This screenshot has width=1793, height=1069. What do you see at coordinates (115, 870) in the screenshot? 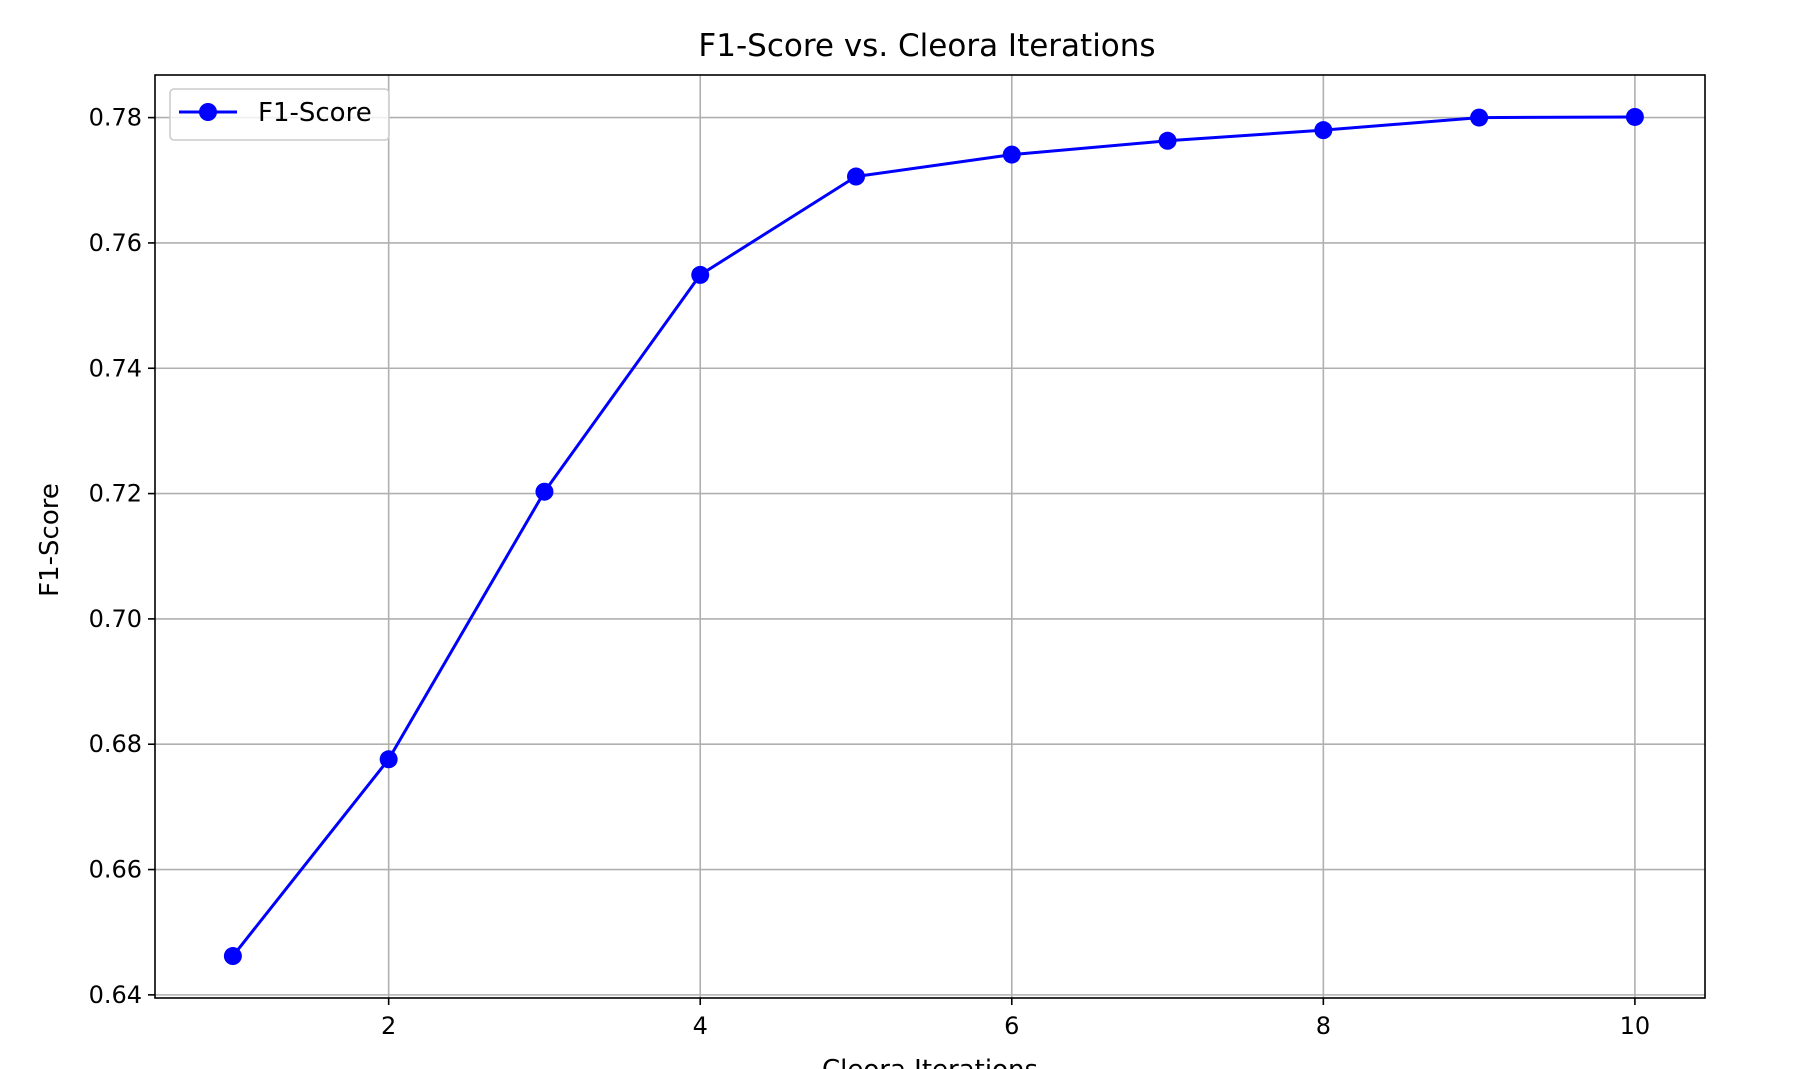
I see `y-tick-label: 0.66` at bounding box center [115, 870].